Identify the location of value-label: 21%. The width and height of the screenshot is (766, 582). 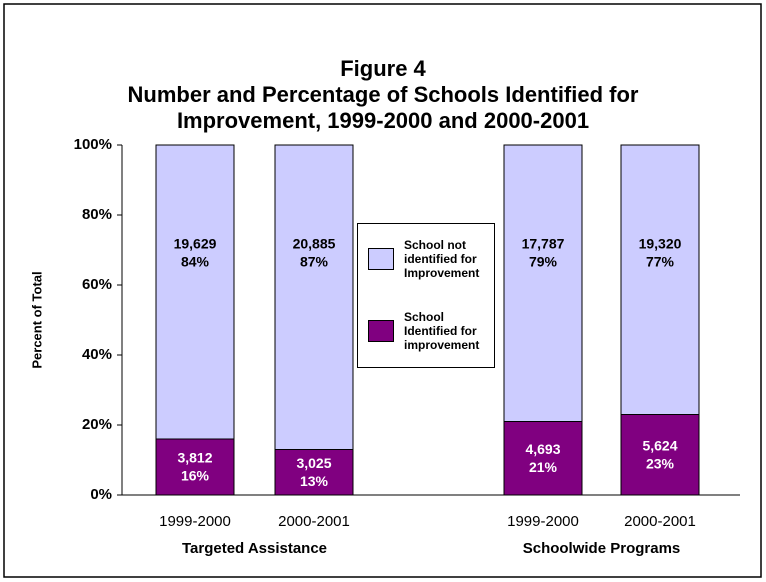
(543, 467).